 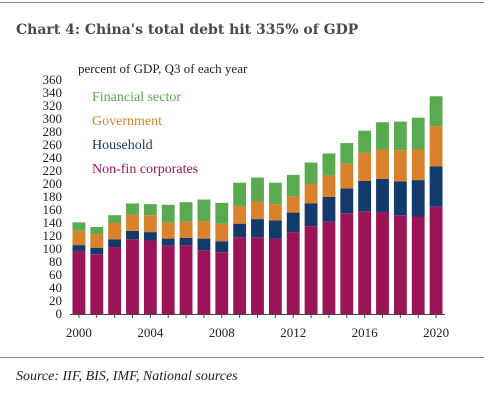 What do you see at coordinates (365, 332) in the screenshot?
I see `x-tick-label: 2016` at bounding box center [365, 332].